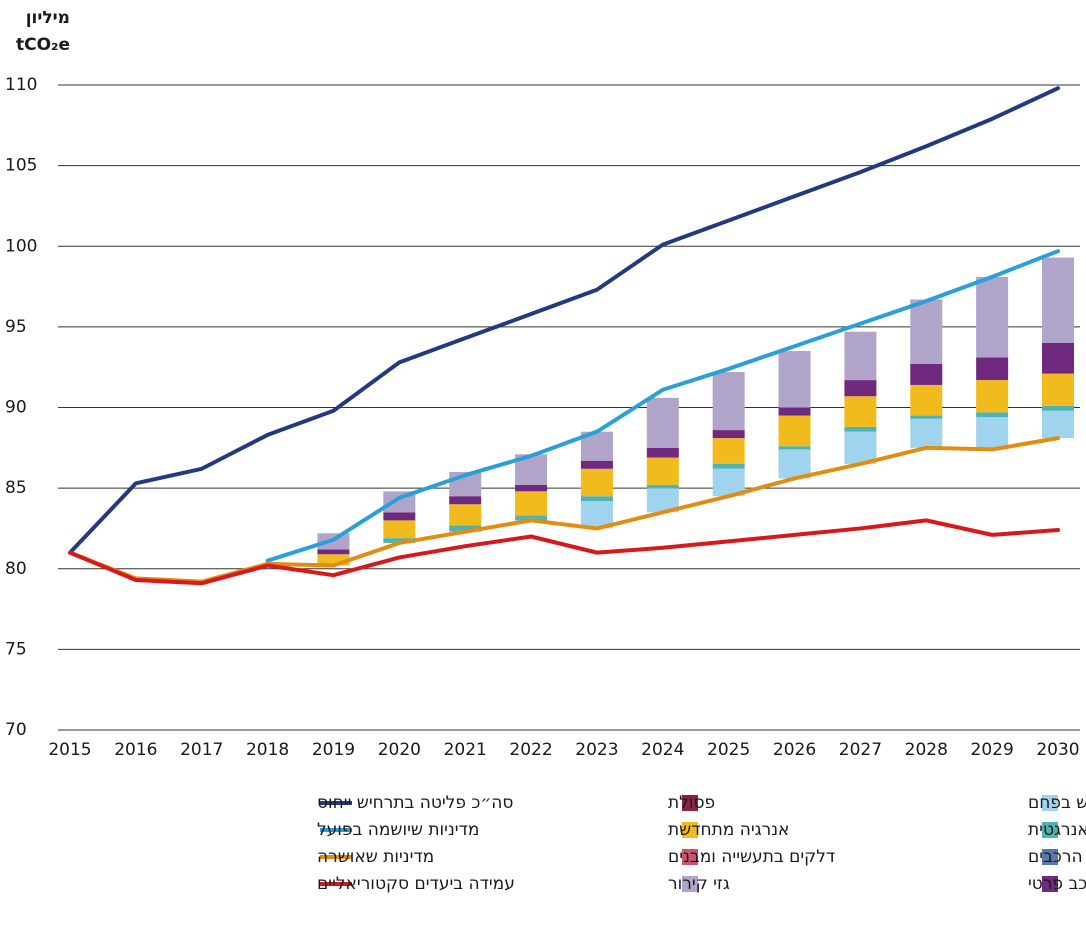 The image size is (1086, 925). I want to click on x-tick-label: 2024, so click(662, 750).